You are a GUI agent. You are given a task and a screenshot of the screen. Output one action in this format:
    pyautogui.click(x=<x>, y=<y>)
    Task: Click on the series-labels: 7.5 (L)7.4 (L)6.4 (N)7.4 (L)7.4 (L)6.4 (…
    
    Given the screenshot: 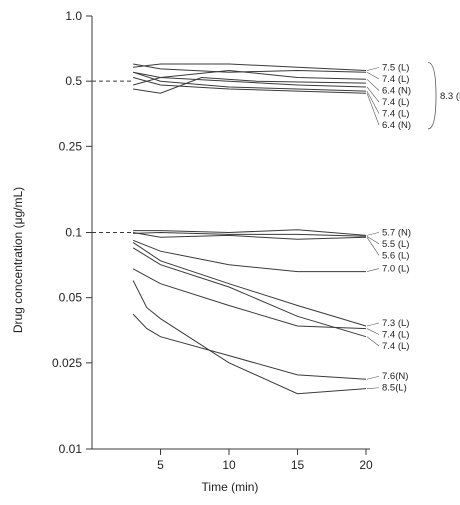 What is the action you would take?
    pyautogui.click(x=413, y=228)
    